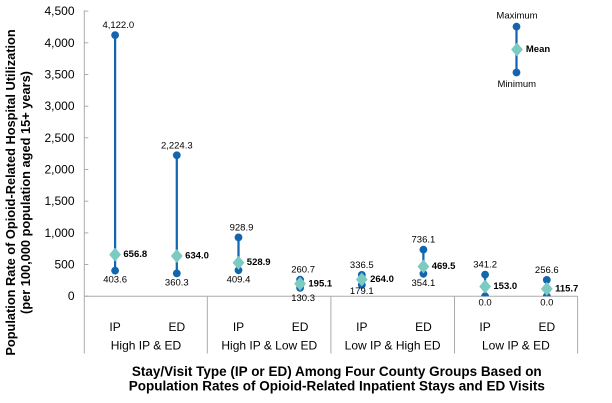 Image resolution: width=612 pixels, height=403 pixels. Describe the element at coordinates (320, 283) in the screenshot. I see `svg-text: 195.1` at that location.